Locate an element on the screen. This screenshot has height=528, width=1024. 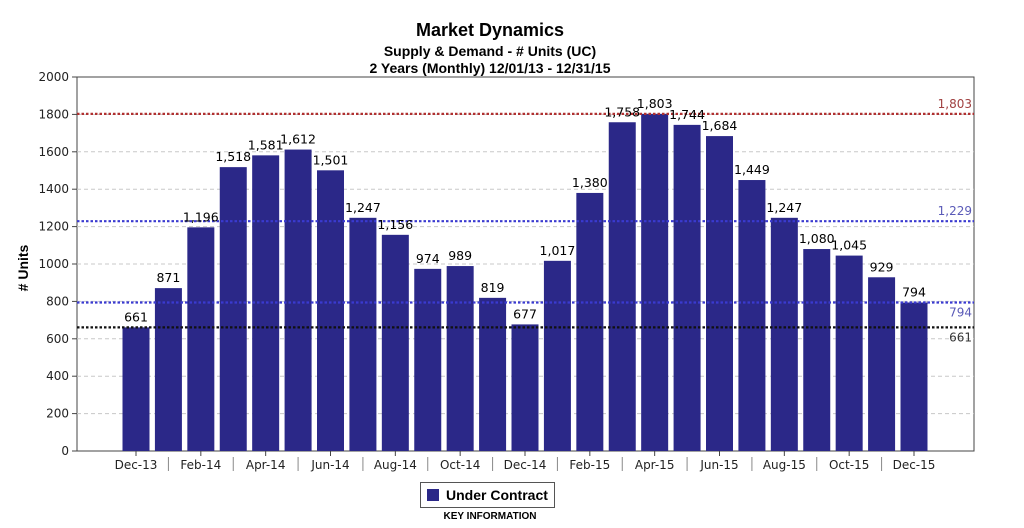
legend-swatch-under-contract is located at coordinates (433, 495).